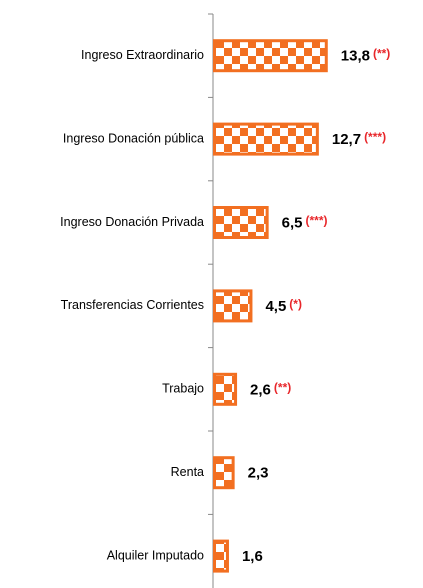 The height and width of the screenshot is (588, 423). I want to click on category-label: Ingreso Donación Privada, so click(132, 222).